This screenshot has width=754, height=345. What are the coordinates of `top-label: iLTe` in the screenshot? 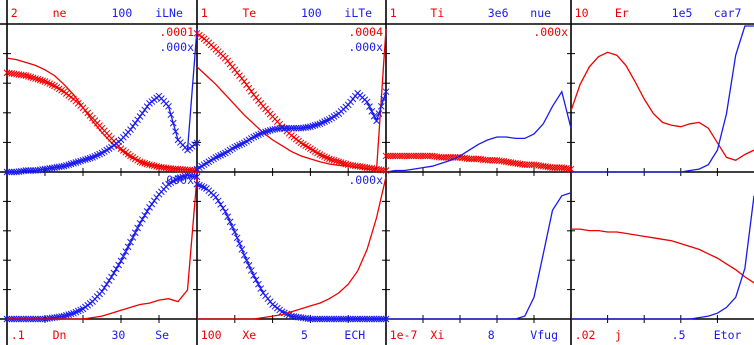 It's located at (358, 13).